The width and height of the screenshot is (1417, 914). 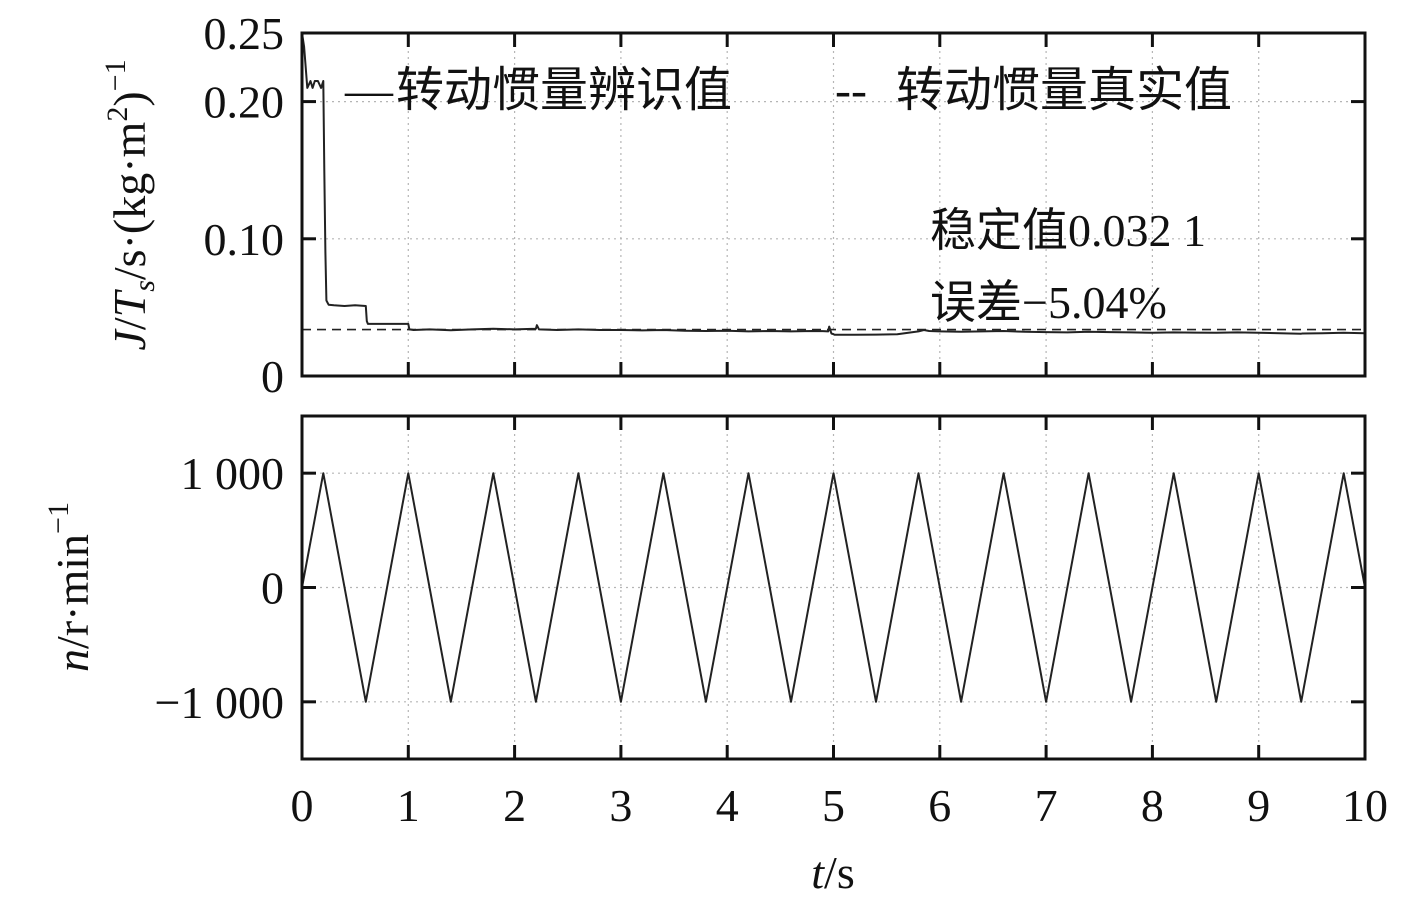 What do you see at coordinates (58, 518) in the screenshot?
I see `ylabel-n-inv: −1` at bounding box center [58, 518].